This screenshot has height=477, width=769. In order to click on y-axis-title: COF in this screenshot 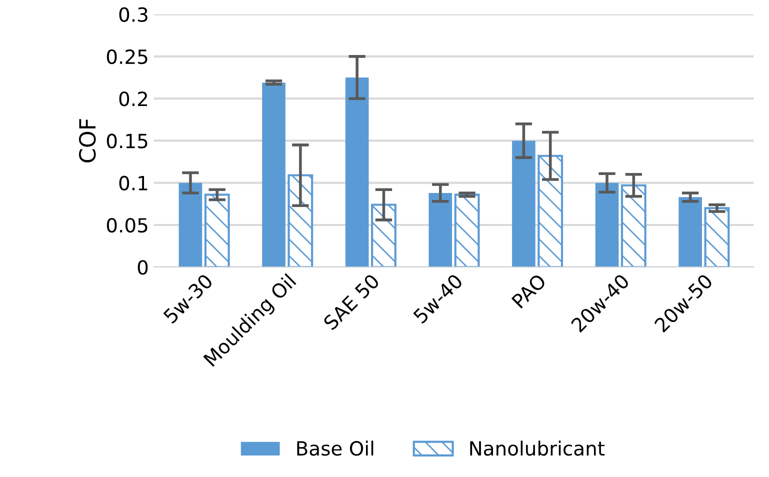, I will do `click(87, 140)`.